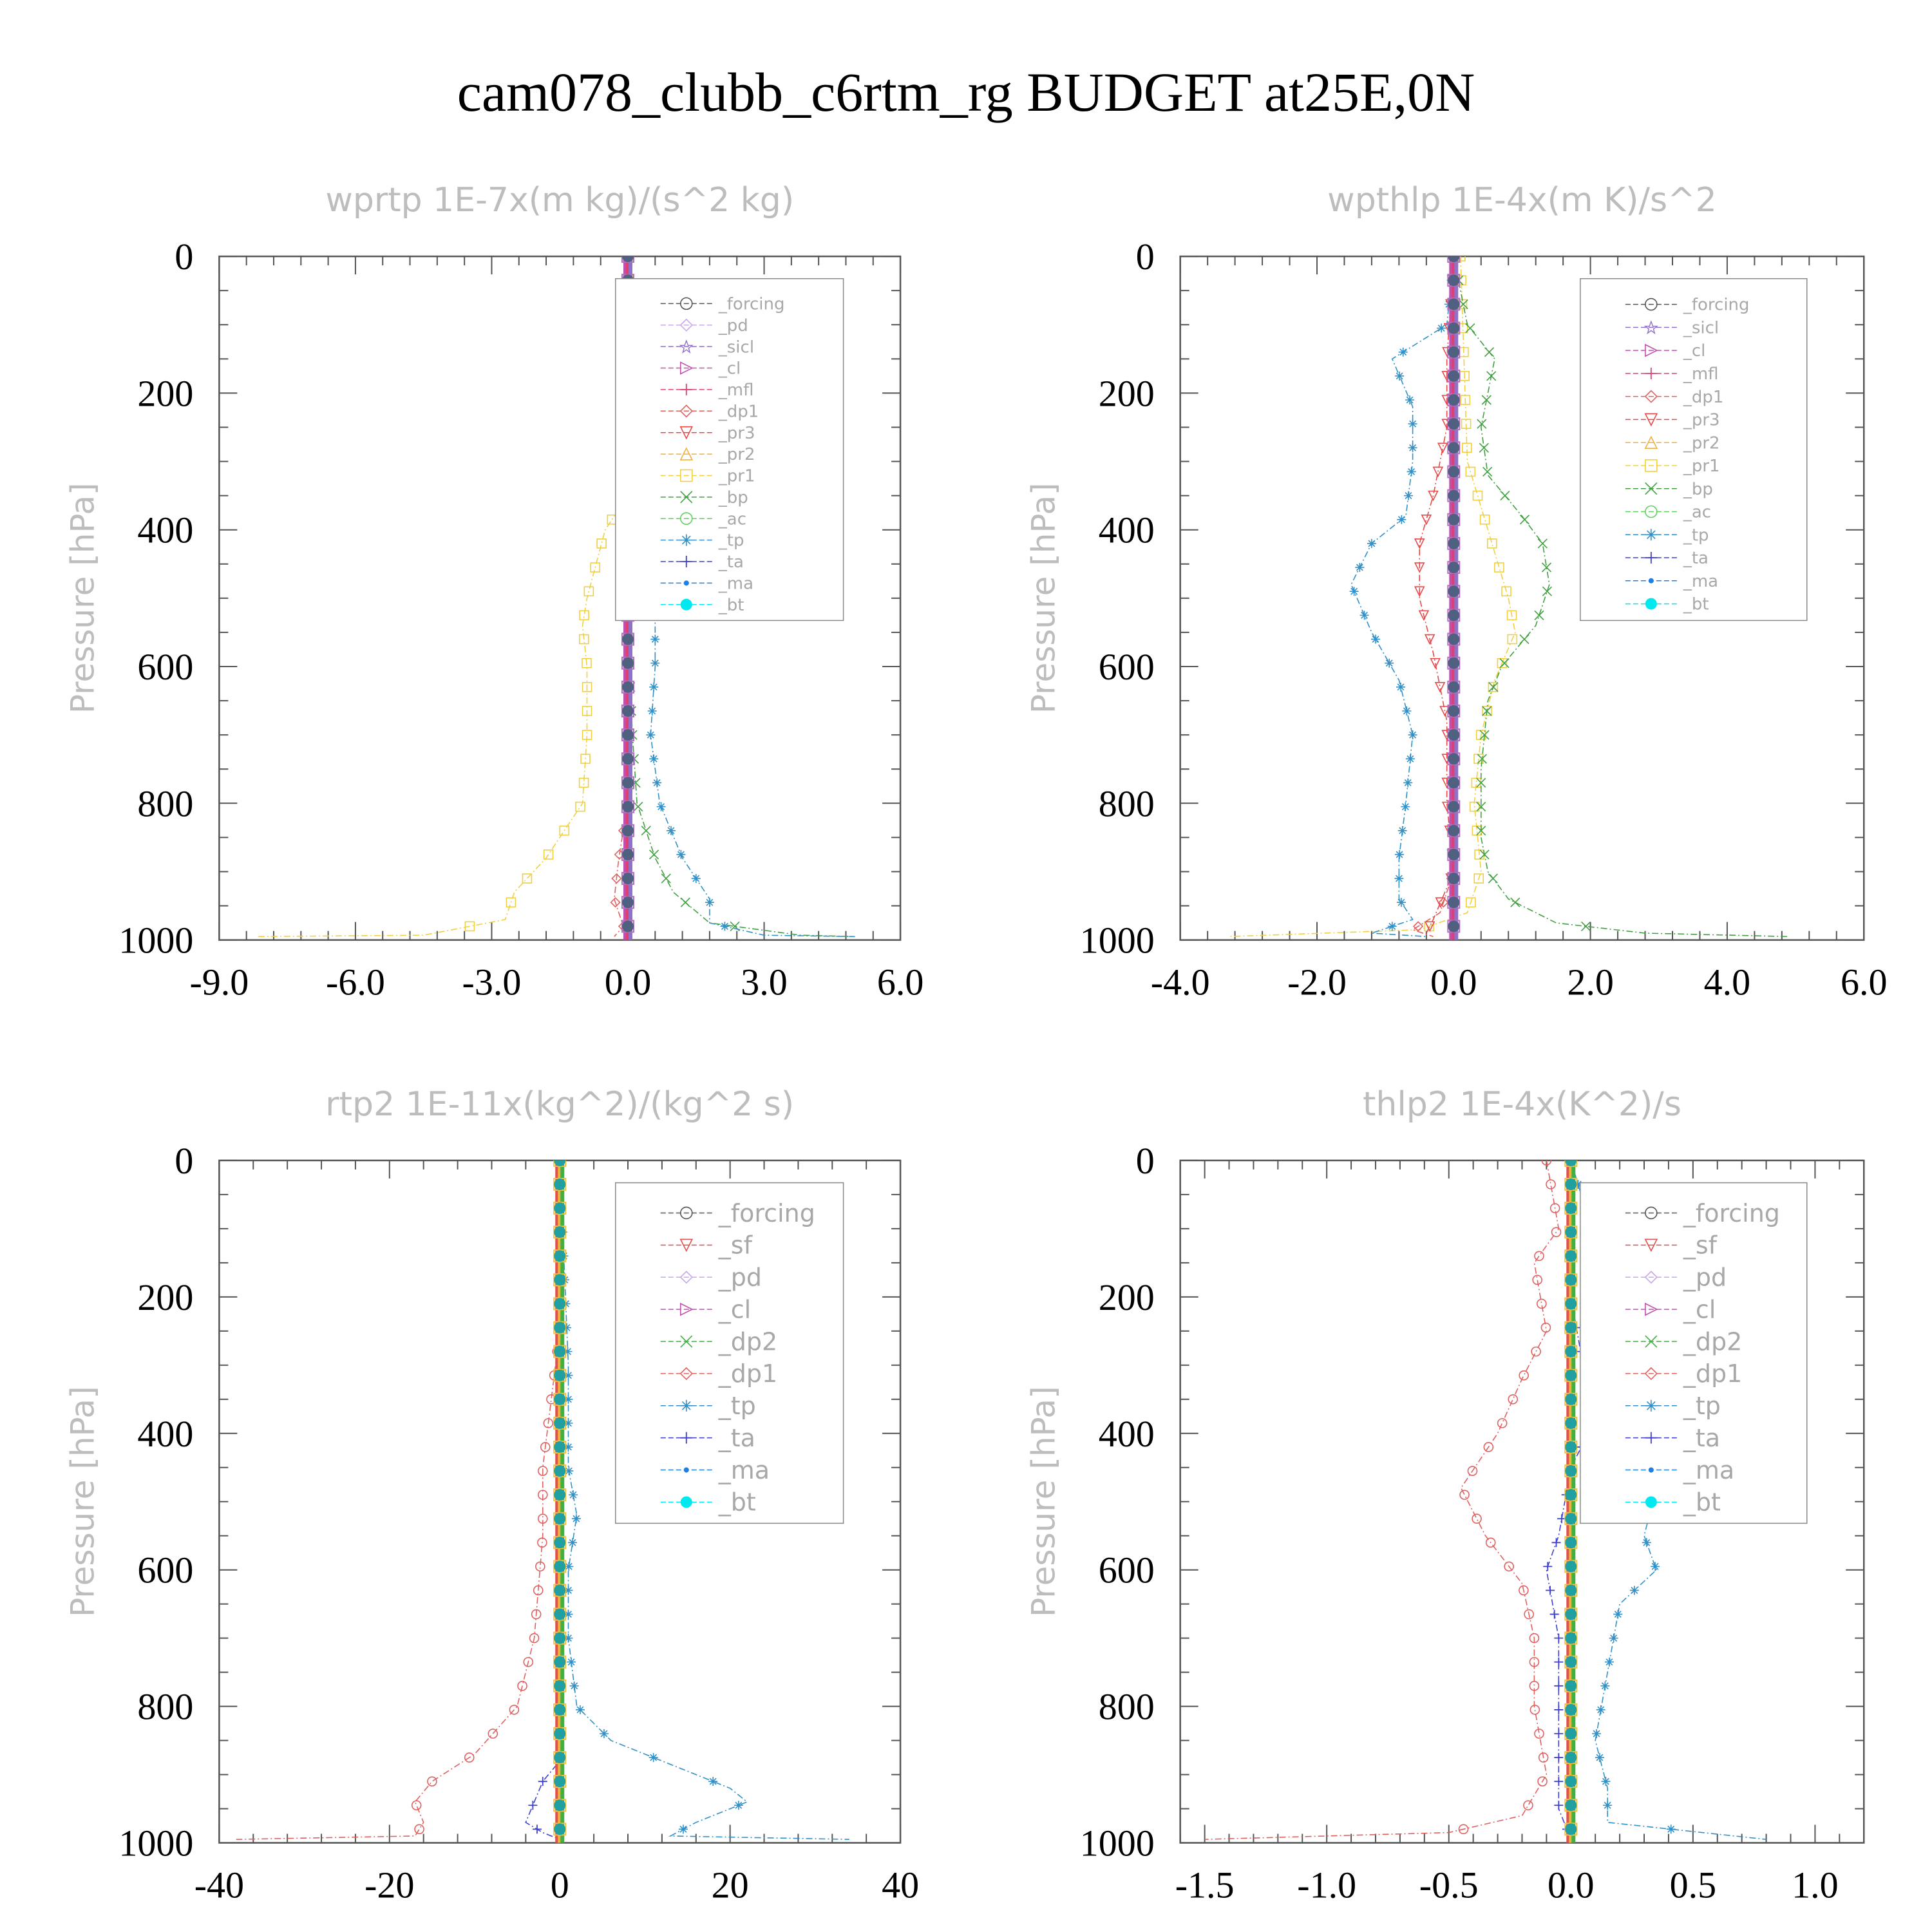 The image size is (1932, 1932). I want to click on zero-terms, so click(560, 1502).